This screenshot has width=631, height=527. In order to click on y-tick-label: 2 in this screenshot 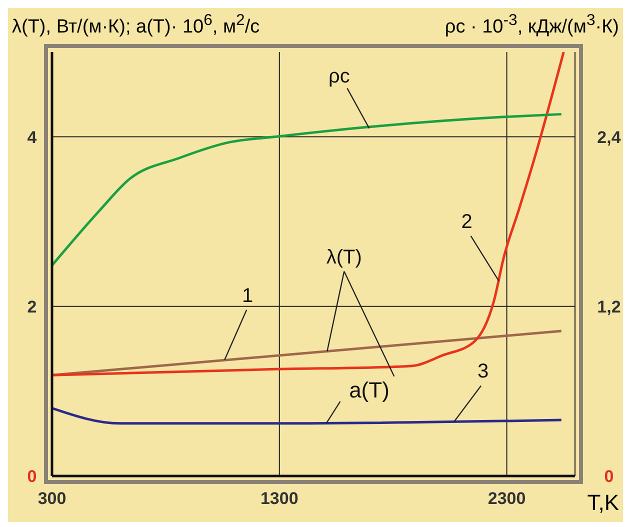, I will do `click(32, 306)`.